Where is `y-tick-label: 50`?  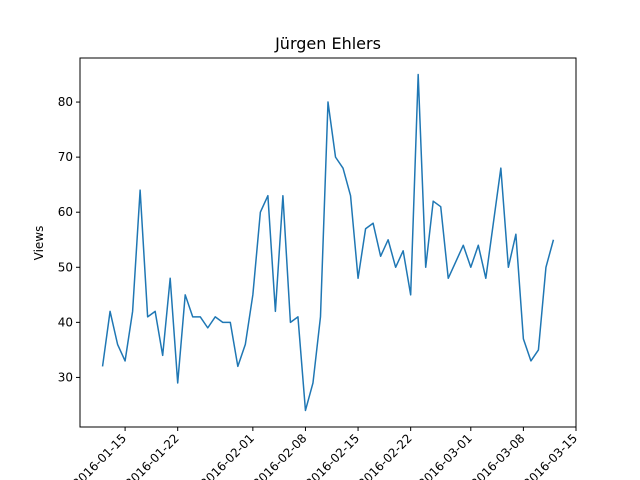
y-tick-label: 50 is located at coordinates (65, 267).